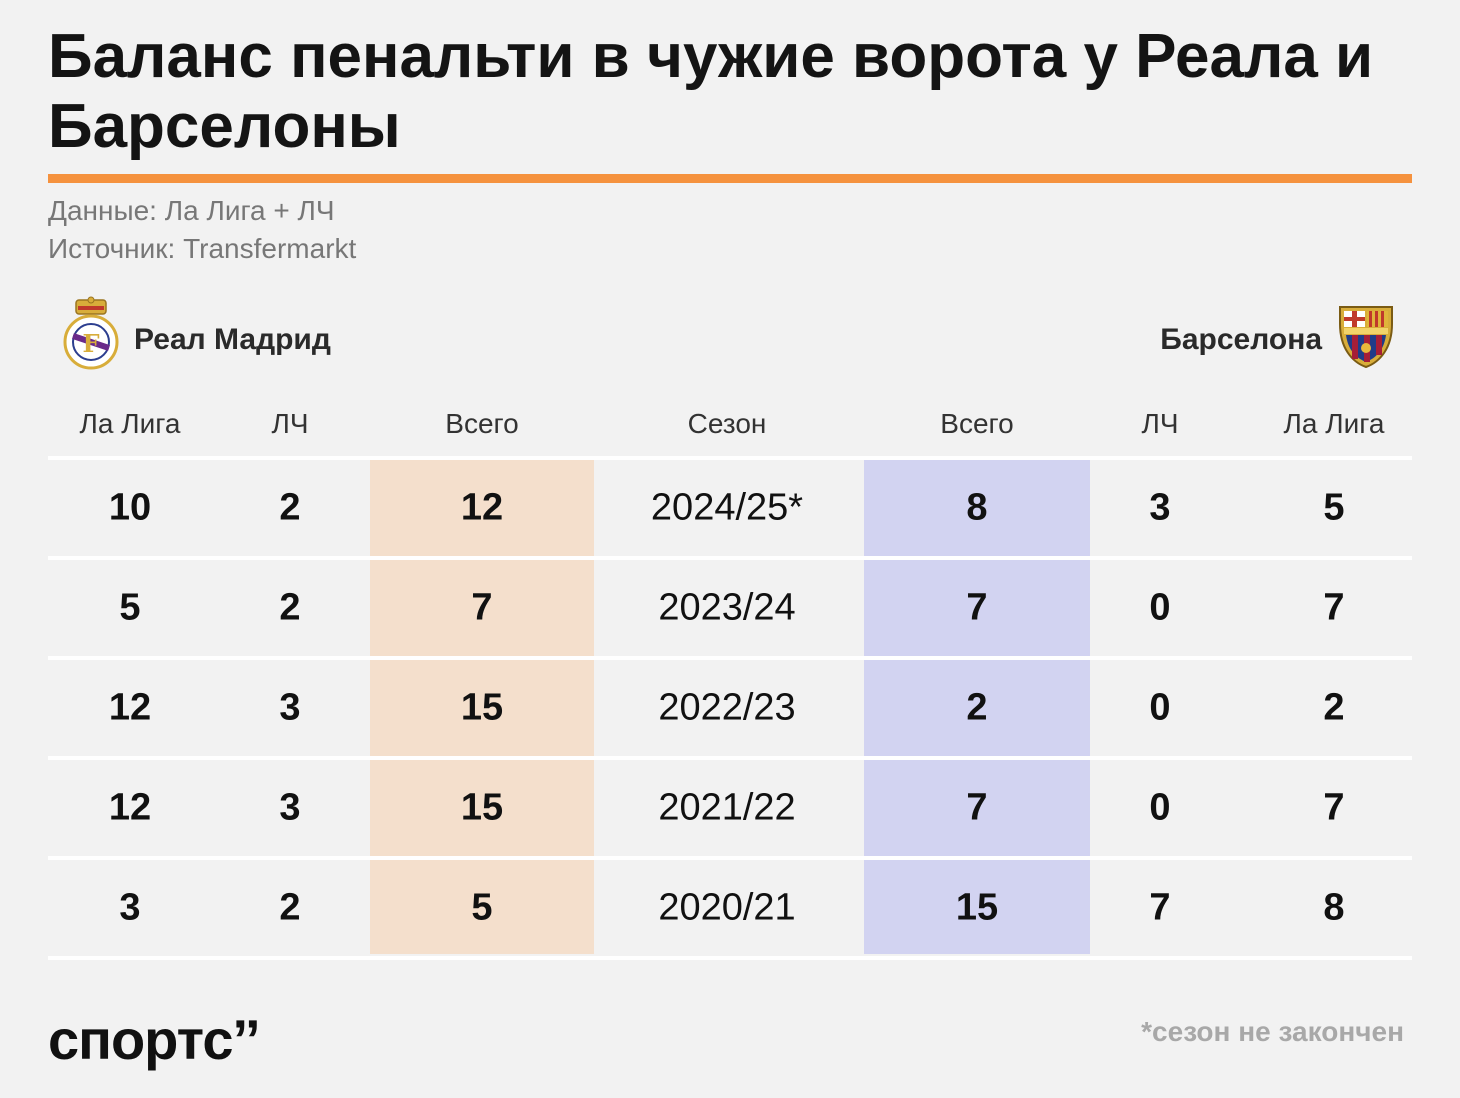  Describe the element at coordinates (130, 607) in the screenshot. I see `cell-rm-laliga: 5` at that location.